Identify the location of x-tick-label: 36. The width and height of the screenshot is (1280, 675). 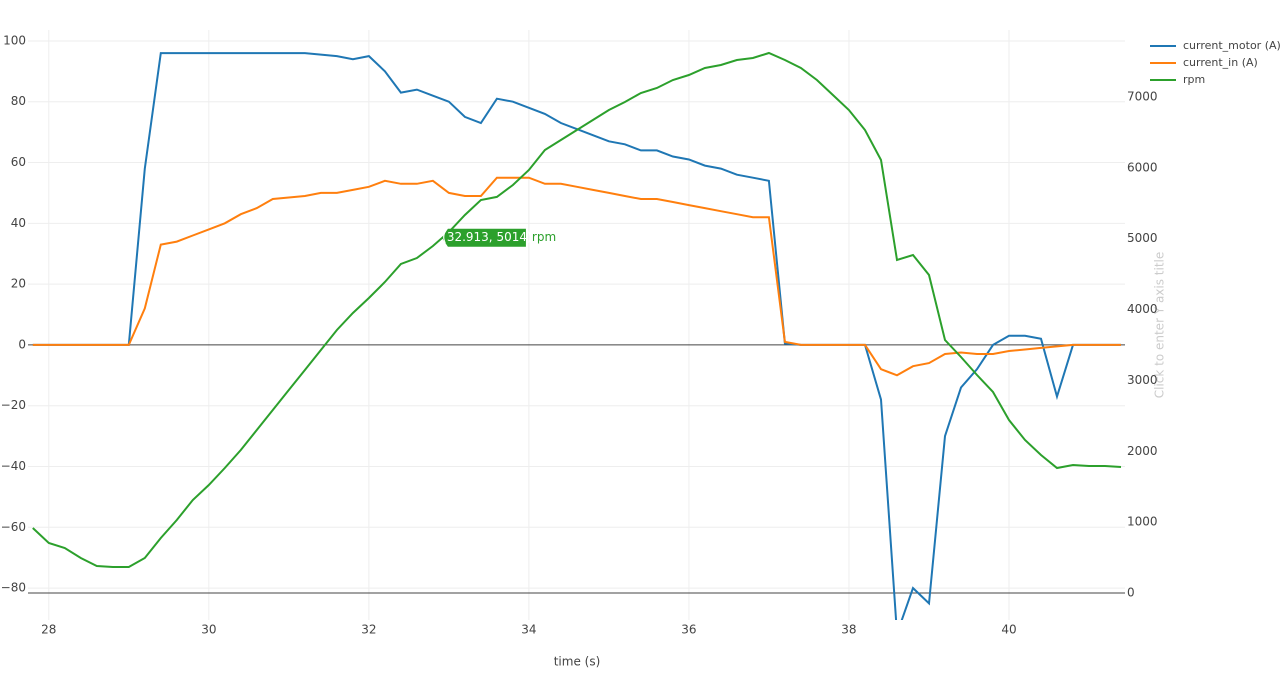
(688, 630).